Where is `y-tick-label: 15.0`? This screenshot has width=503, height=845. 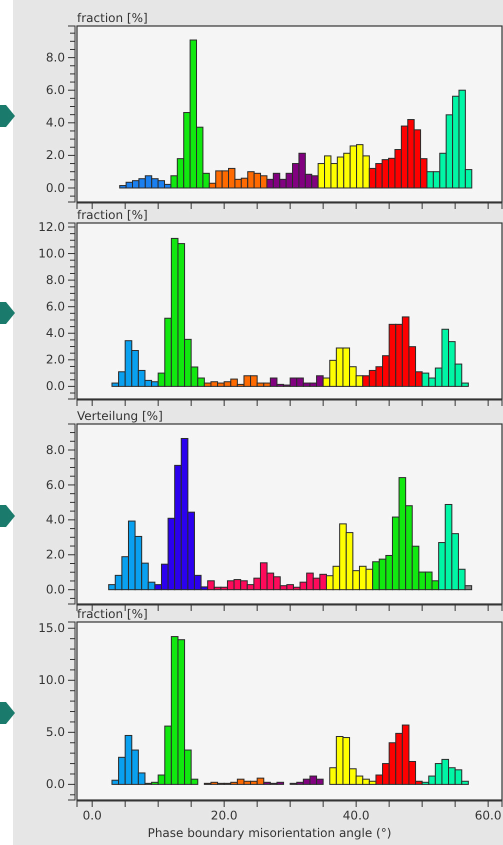 y-tick-label: 15.0 is located at coordinates (51, 628).